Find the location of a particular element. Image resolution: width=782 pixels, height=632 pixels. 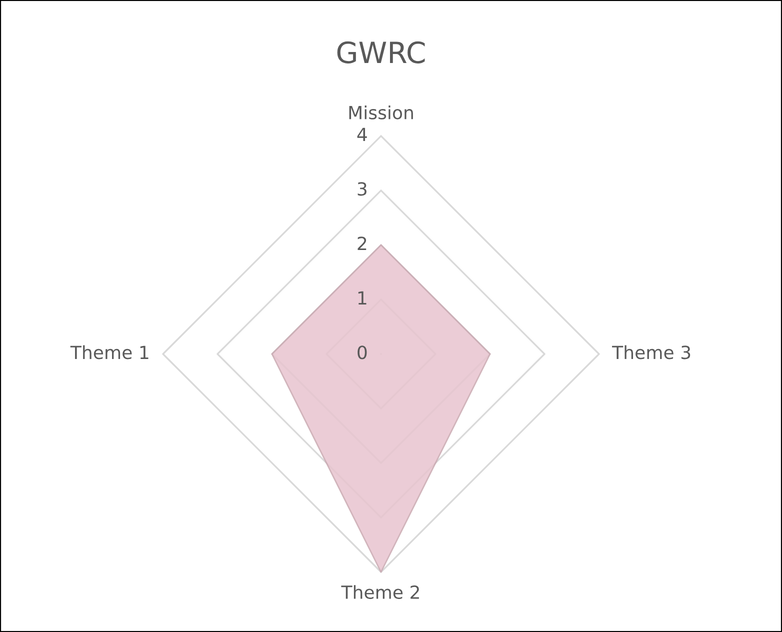

spoke-label: Theme 2 is located at coordinates (380, 592).